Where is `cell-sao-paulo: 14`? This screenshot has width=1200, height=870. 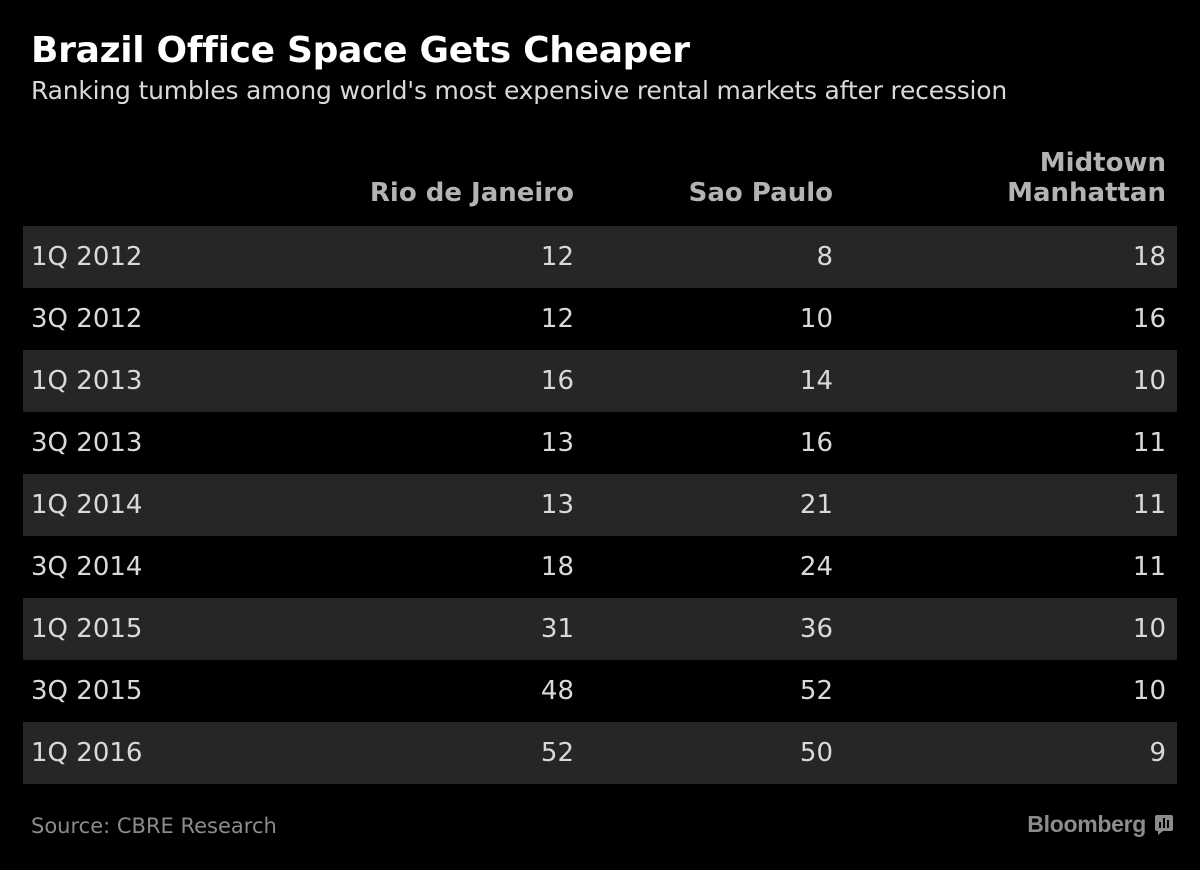
cell-sao-paulo: 14 is located at coordinates (816, 381).